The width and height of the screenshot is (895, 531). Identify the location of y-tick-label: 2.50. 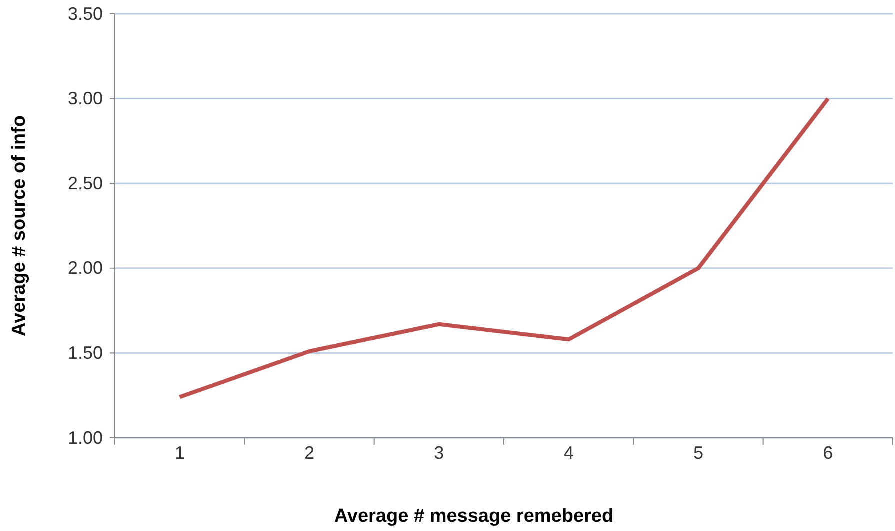
(85, 183).